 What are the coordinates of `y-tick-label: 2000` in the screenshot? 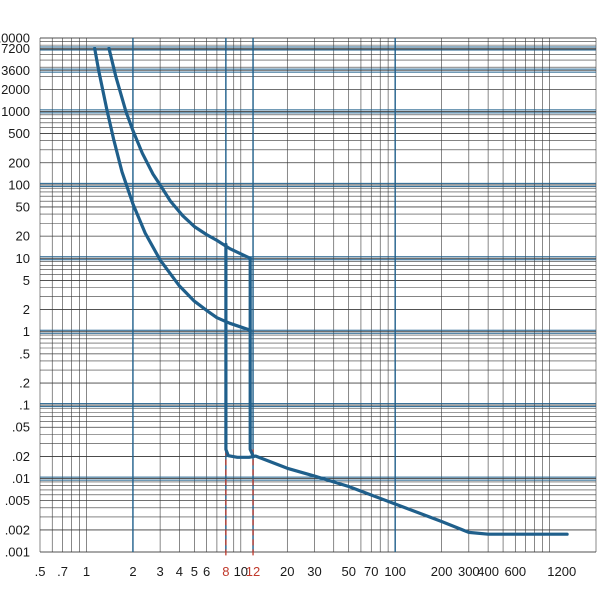 It's located at (15, 89).